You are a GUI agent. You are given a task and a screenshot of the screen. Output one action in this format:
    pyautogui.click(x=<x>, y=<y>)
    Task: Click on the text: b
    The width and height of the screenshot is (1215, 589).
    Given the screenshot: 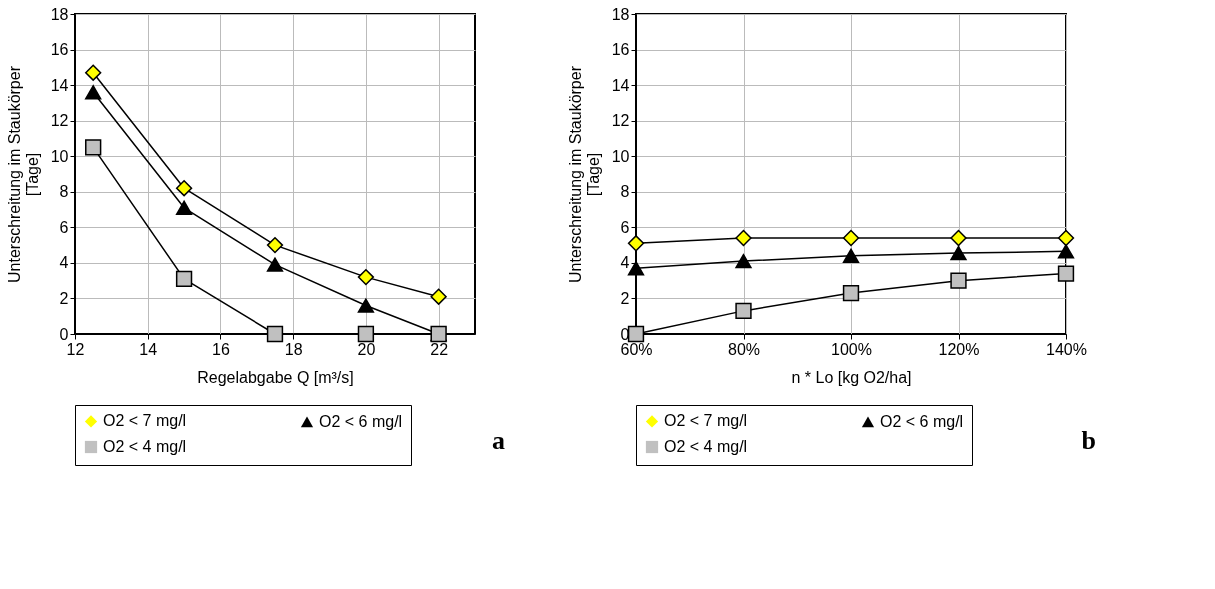 What is the action you would take?
    pyautogui.click(x=1088, y=440)
    